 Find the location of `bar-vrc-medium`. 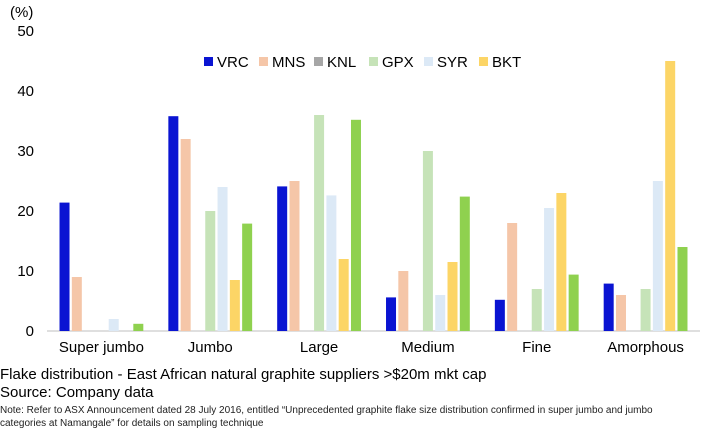

bar-vrc-medium is located at coordinates (391, 314).